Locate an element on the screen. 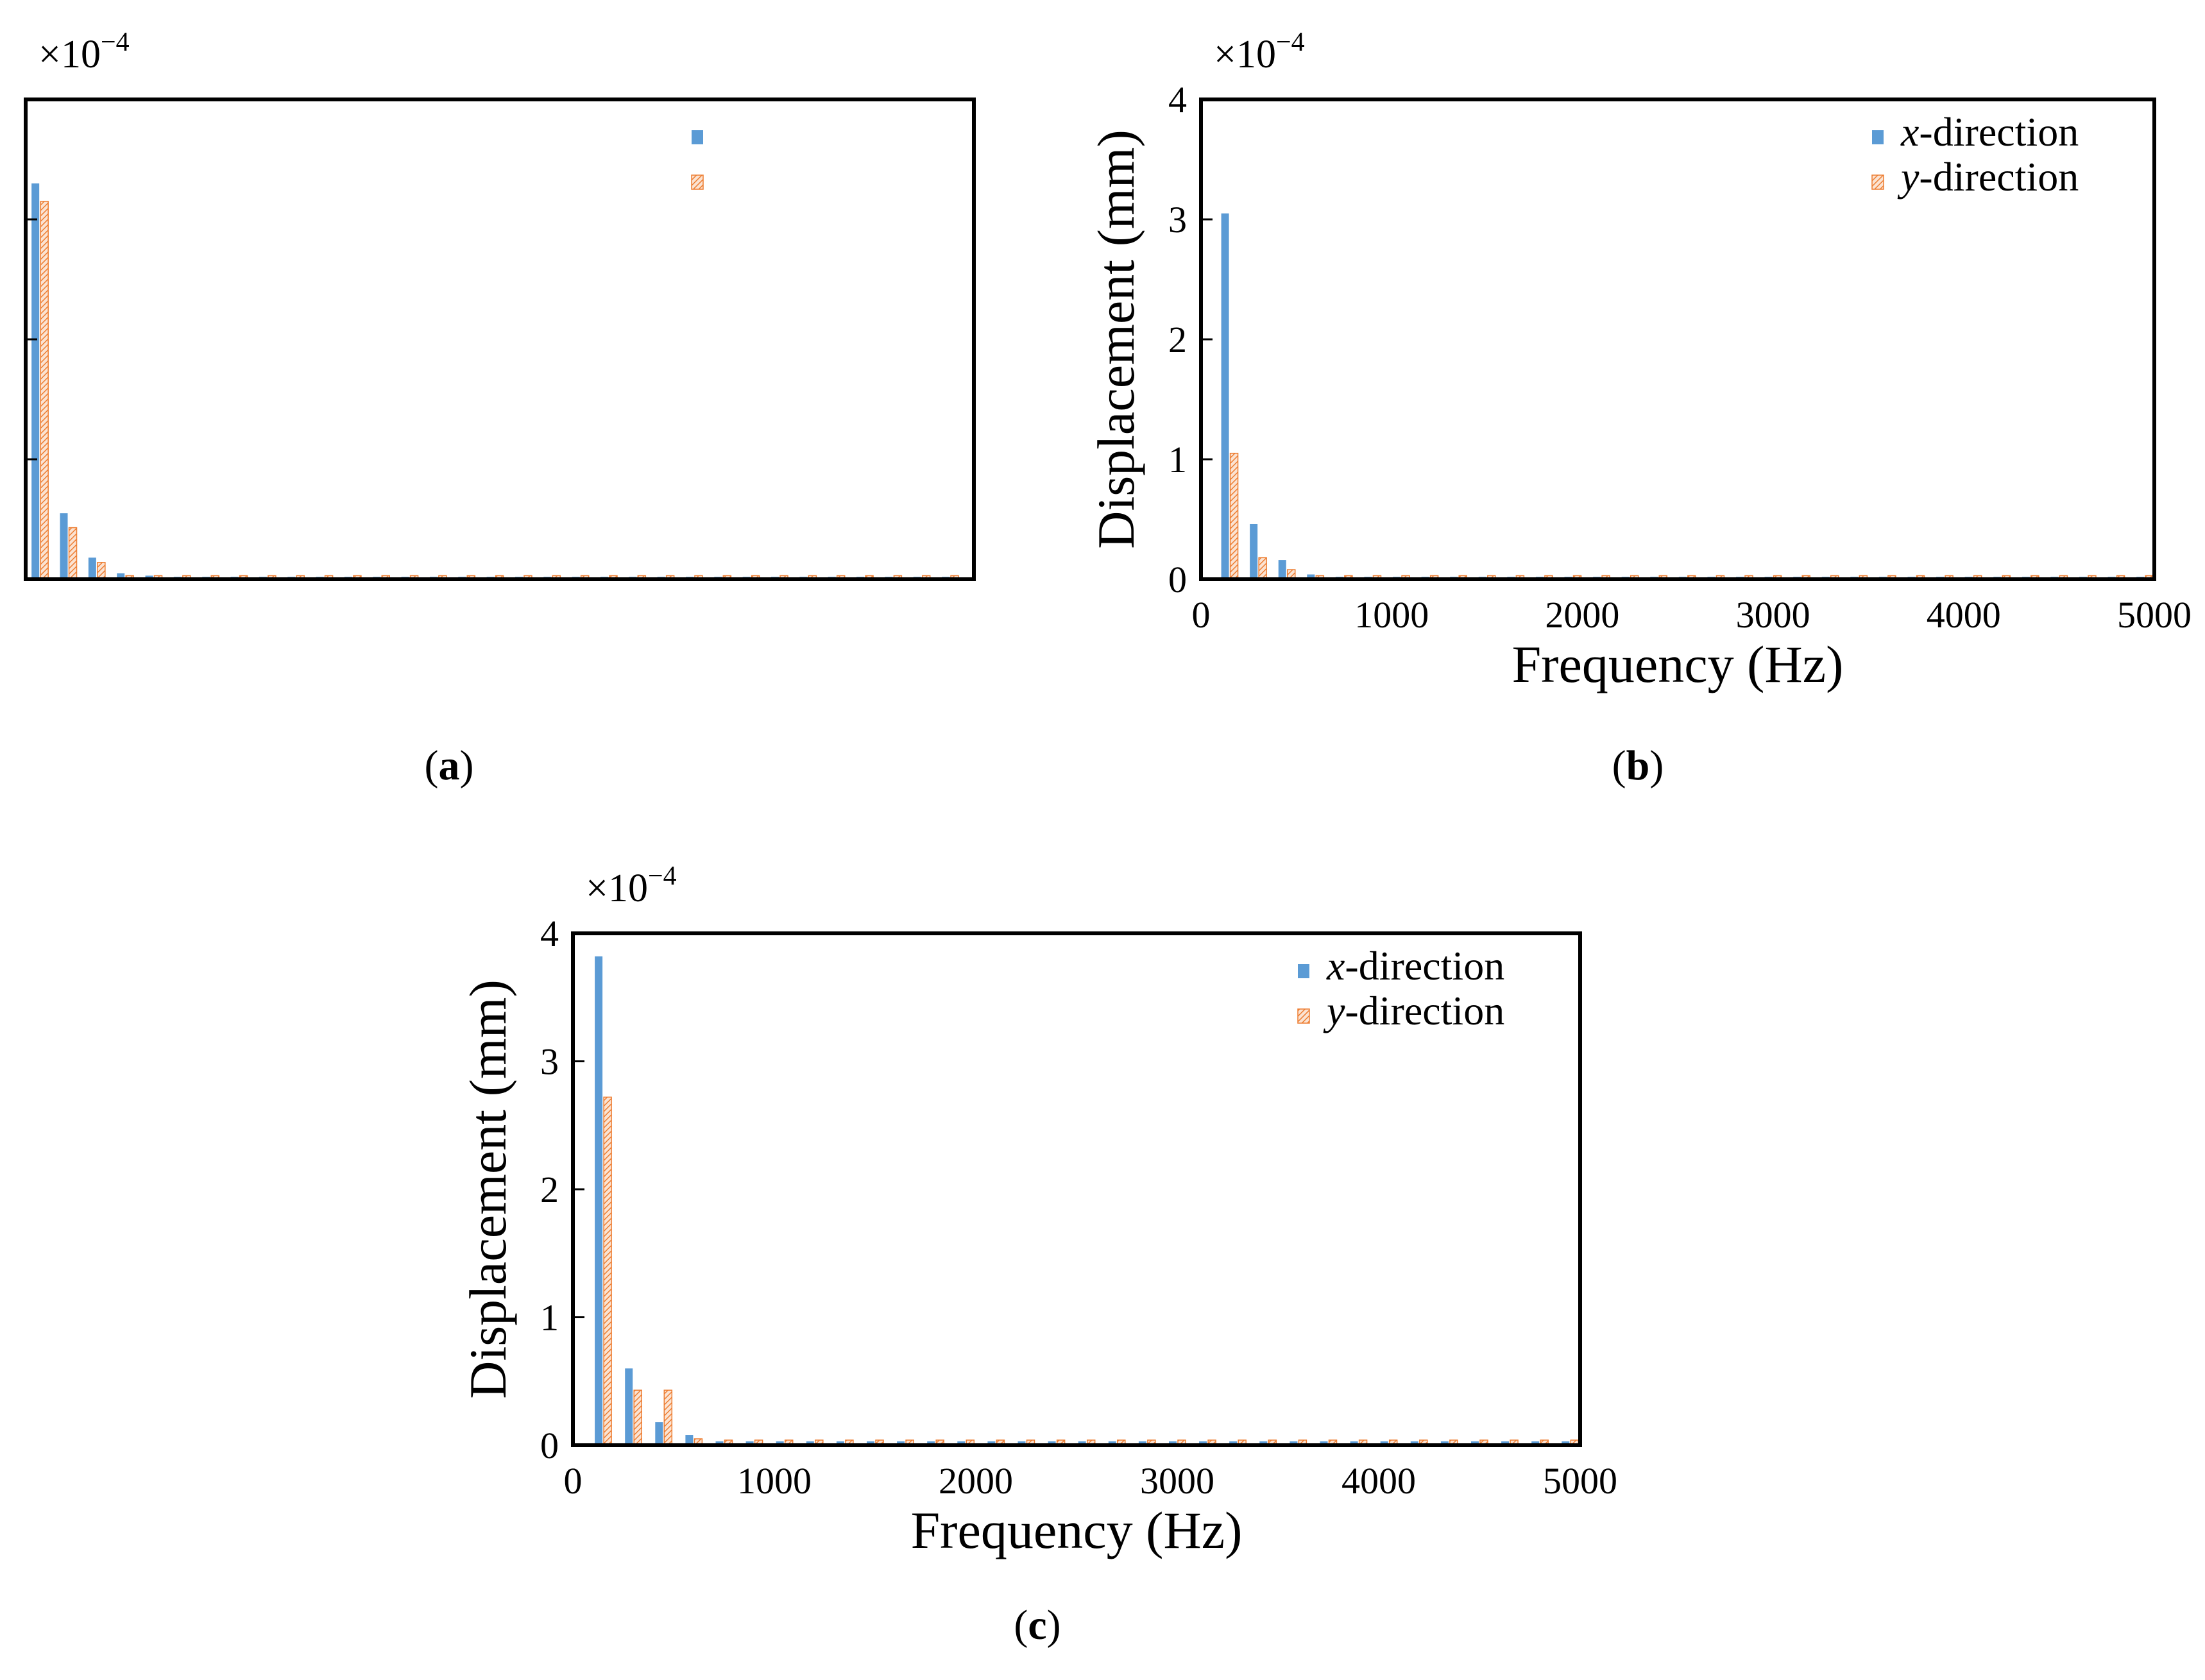  caption-part: a is located at coordinates (449, 766).